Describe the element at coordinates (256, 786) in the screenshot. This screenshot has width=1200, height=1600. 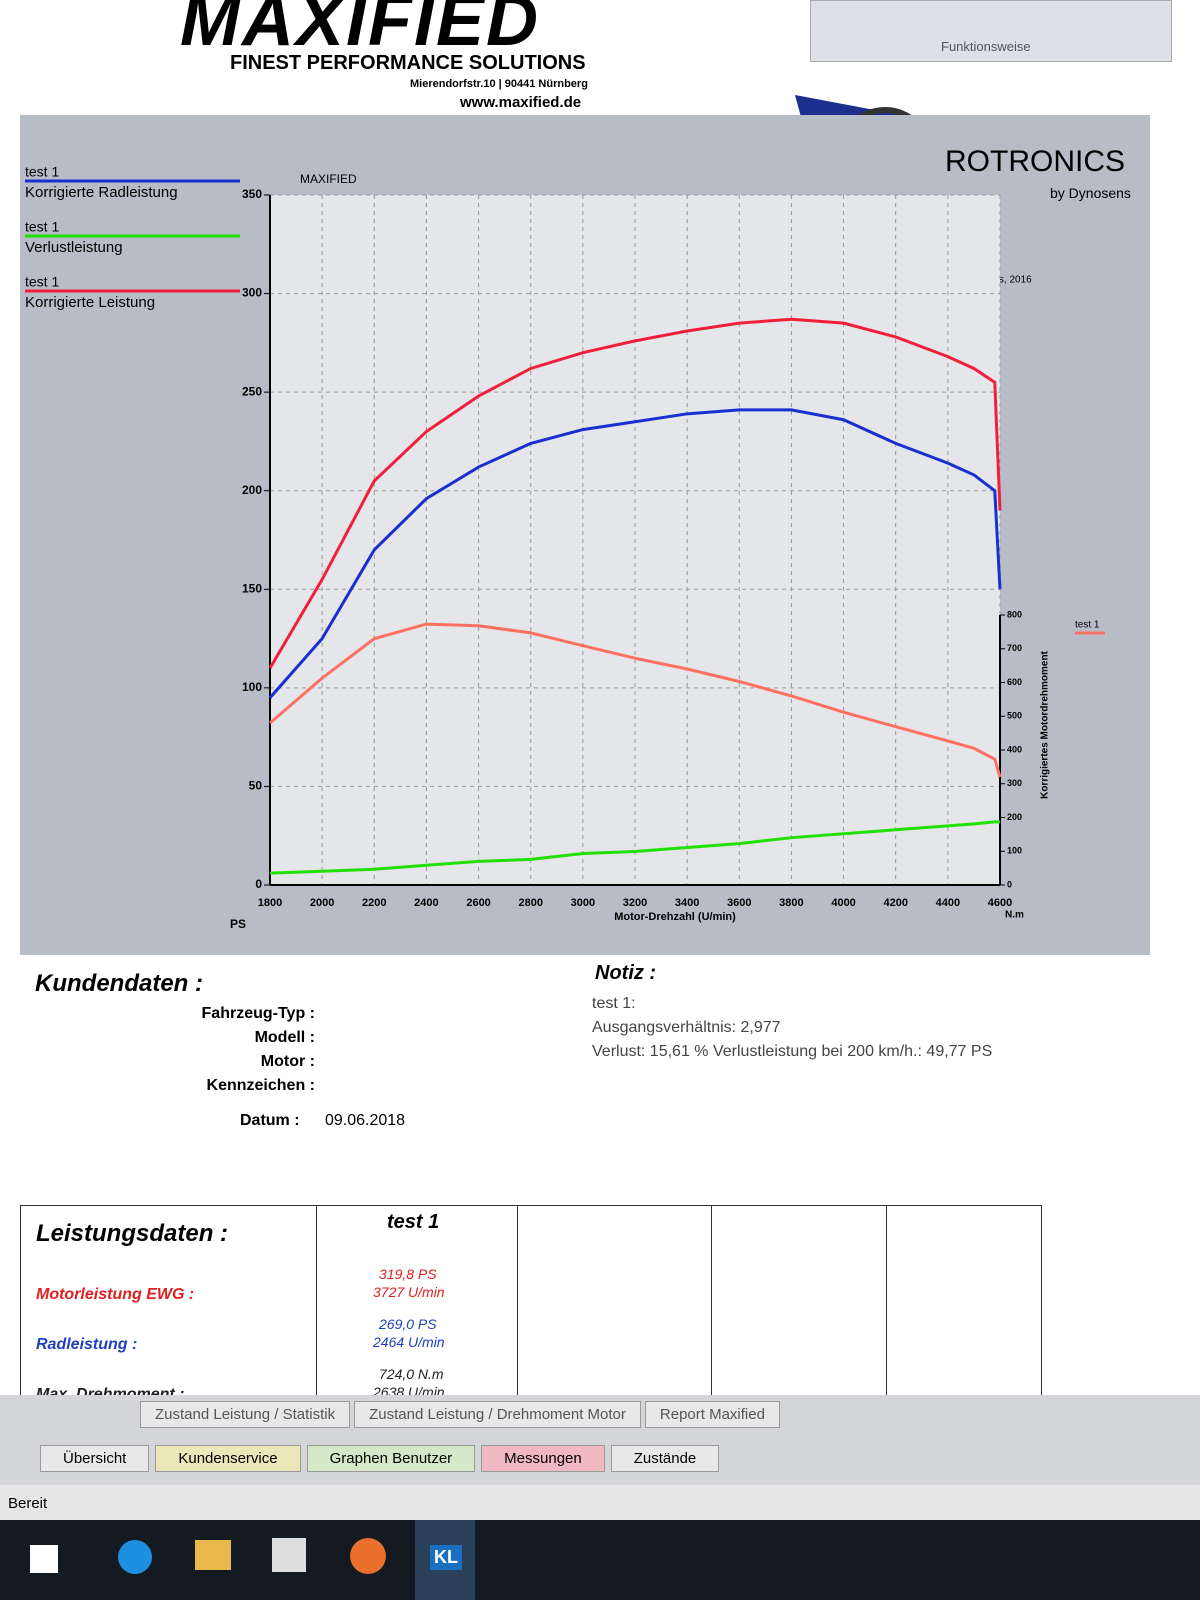
I see `y-tick-label: 50` at that location.